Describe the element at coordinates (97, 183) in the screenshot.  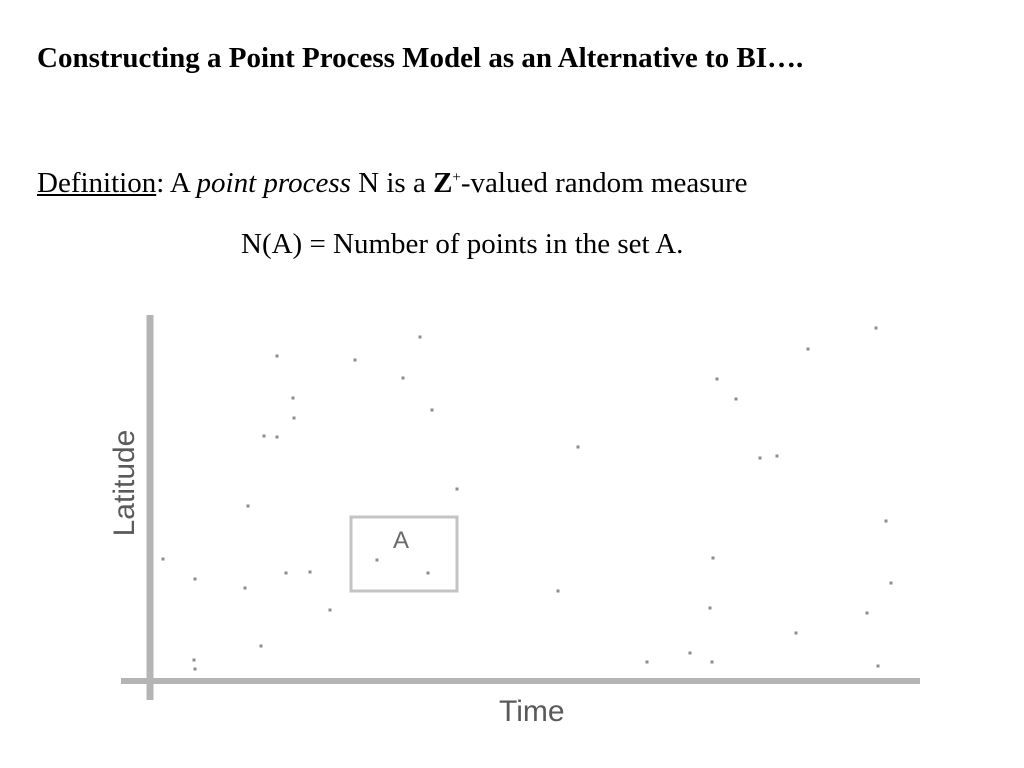
I see `definition-term: Definition` at that location.